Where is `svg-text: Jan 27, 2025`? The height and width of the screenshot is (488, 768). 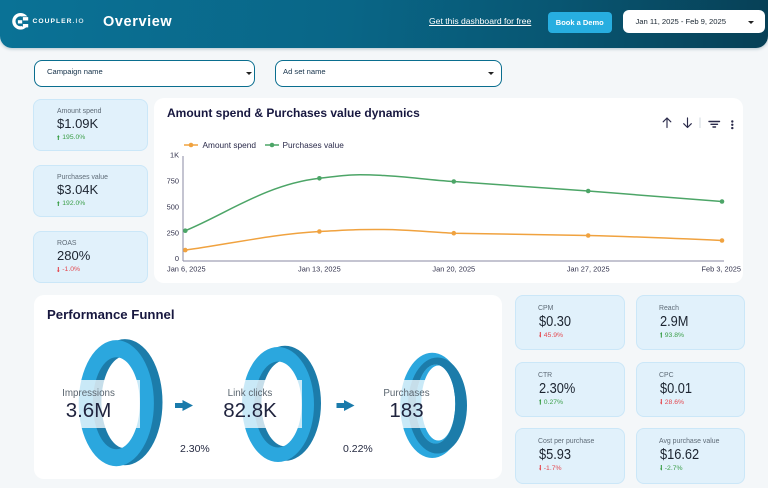
svg-text: Jan 27, 2025 is located at coordinates (588, 269).